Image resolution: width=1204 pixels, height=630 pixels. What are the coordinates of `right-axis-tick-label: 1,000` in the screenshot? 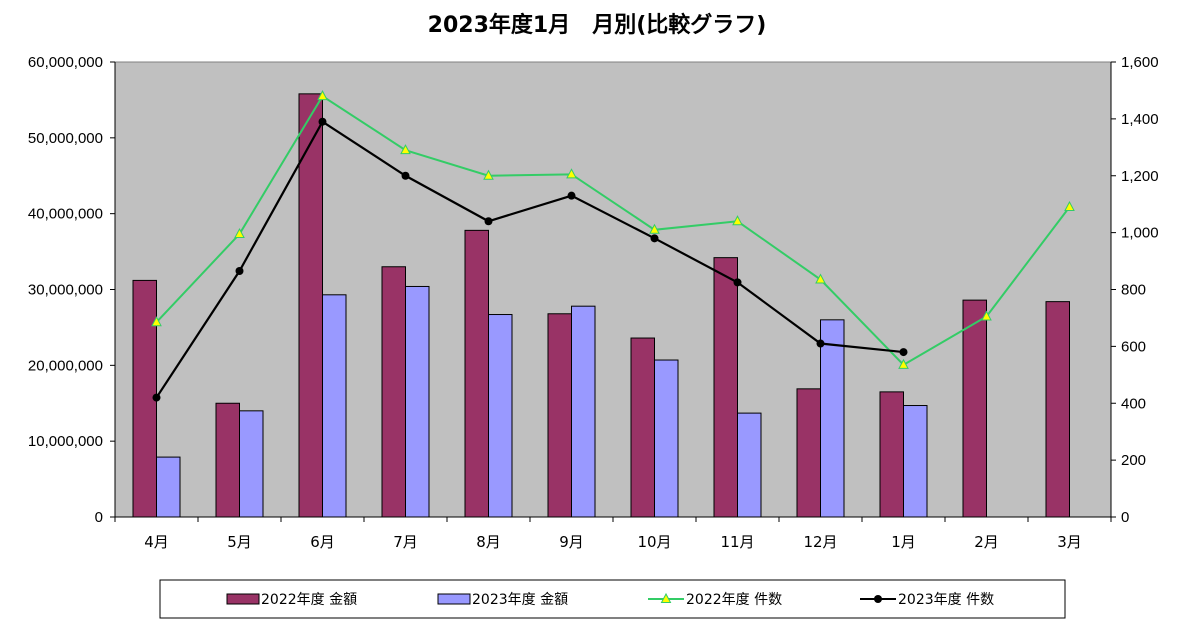 It's located at (1140, 233).